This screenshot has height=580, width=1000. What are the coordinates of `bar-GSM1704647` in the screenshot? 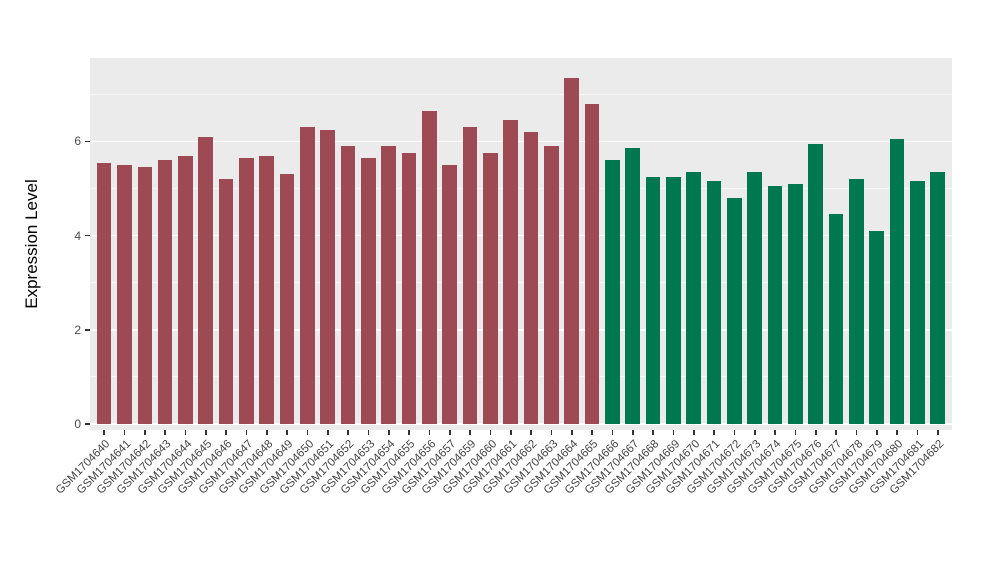 It's located at (246, 290).